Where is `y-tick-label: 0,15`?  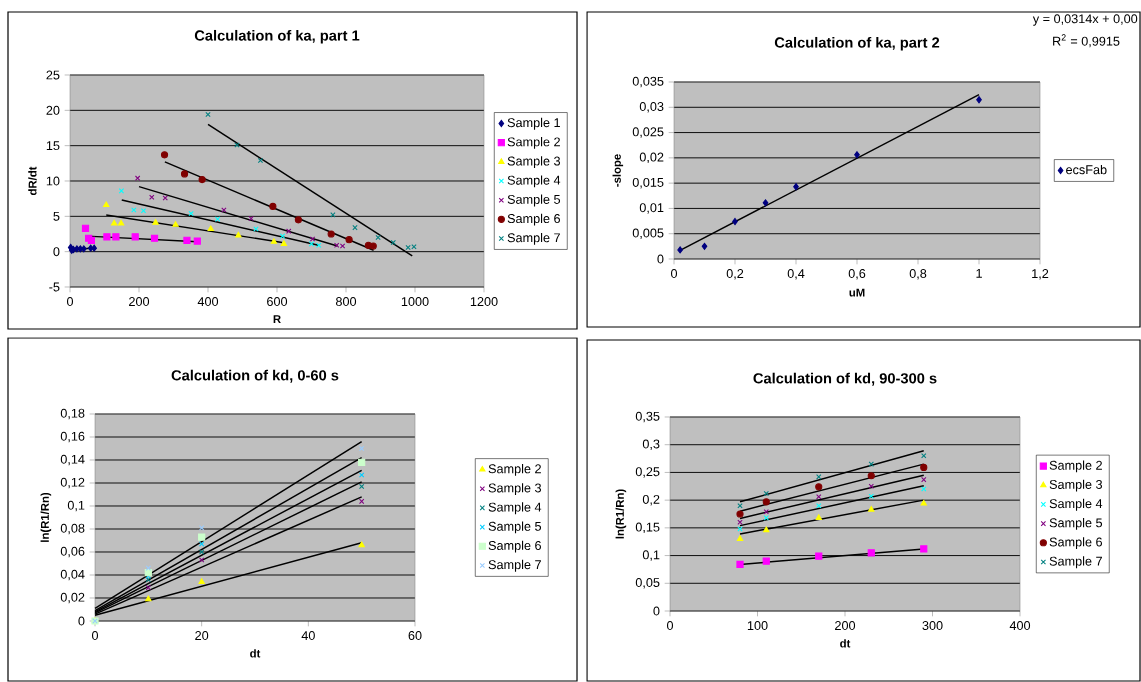
y-tick-label: 0,15 is located at coordinates (647, 528).